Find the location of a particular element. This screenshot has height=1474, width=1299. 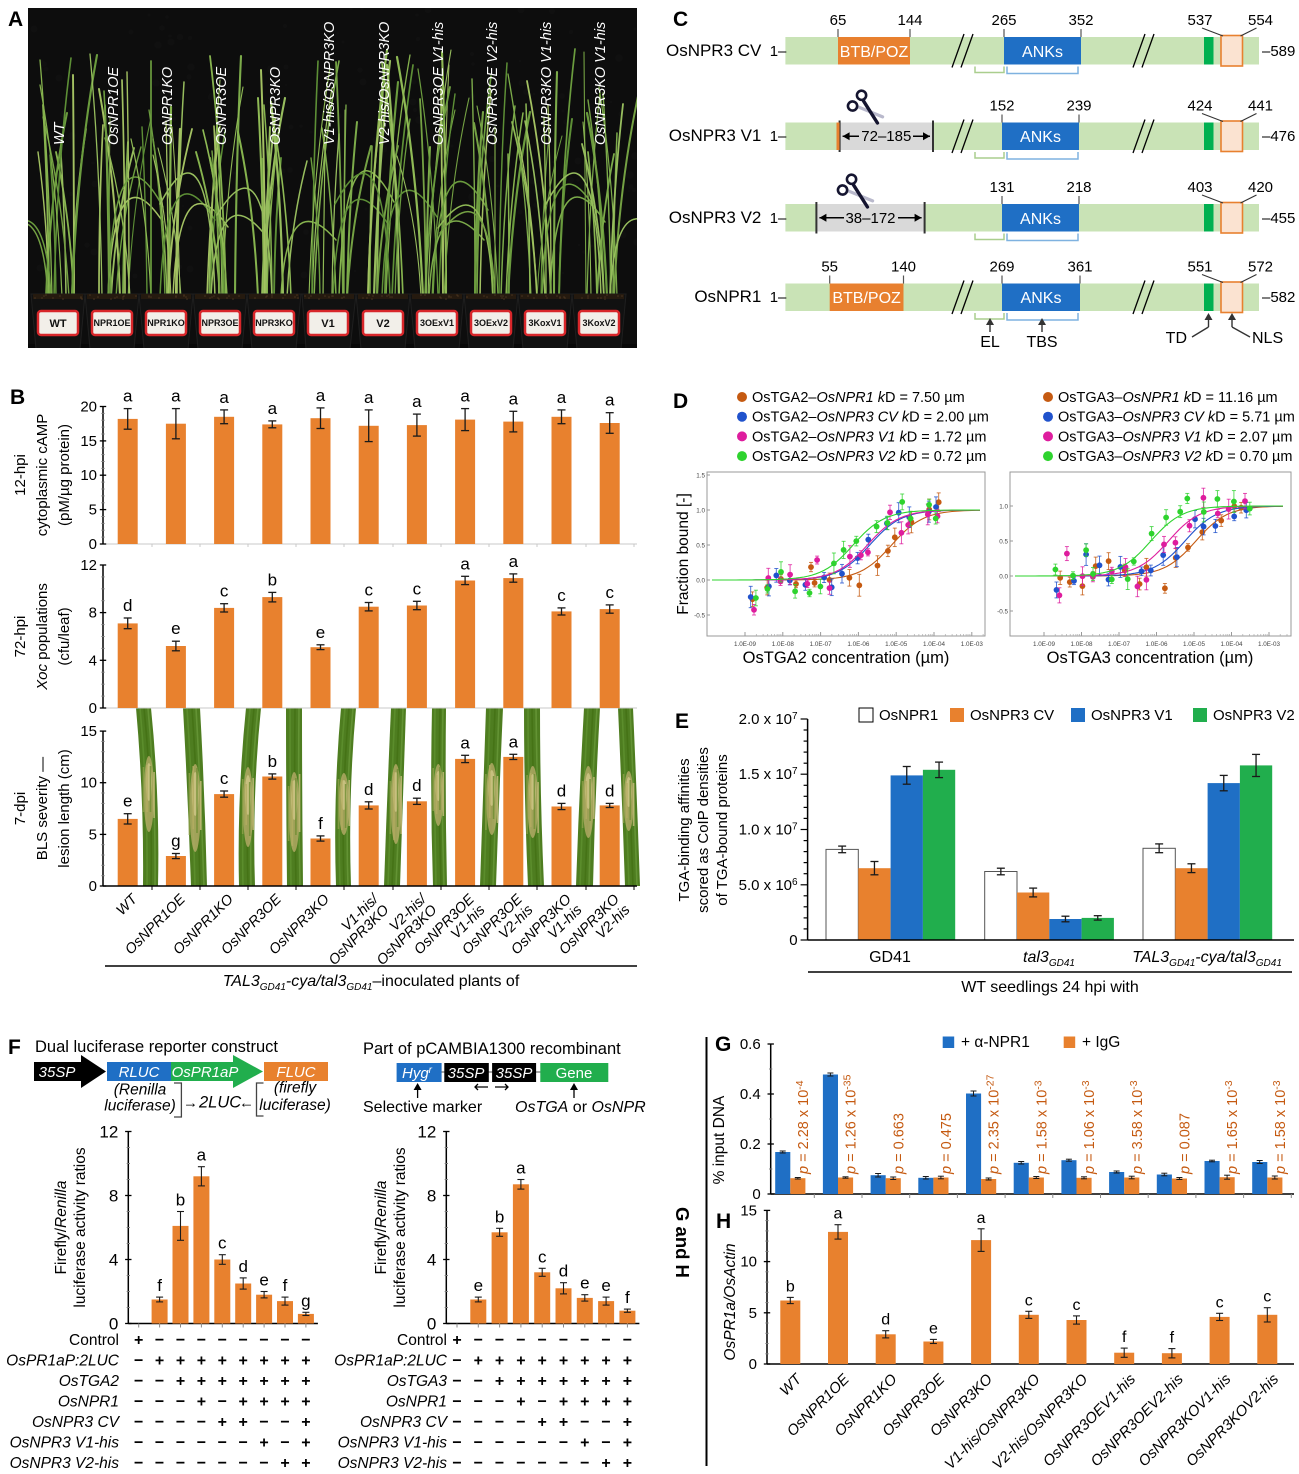

svg-text: 1.5 x 107 is located at coordinates (768, 774).